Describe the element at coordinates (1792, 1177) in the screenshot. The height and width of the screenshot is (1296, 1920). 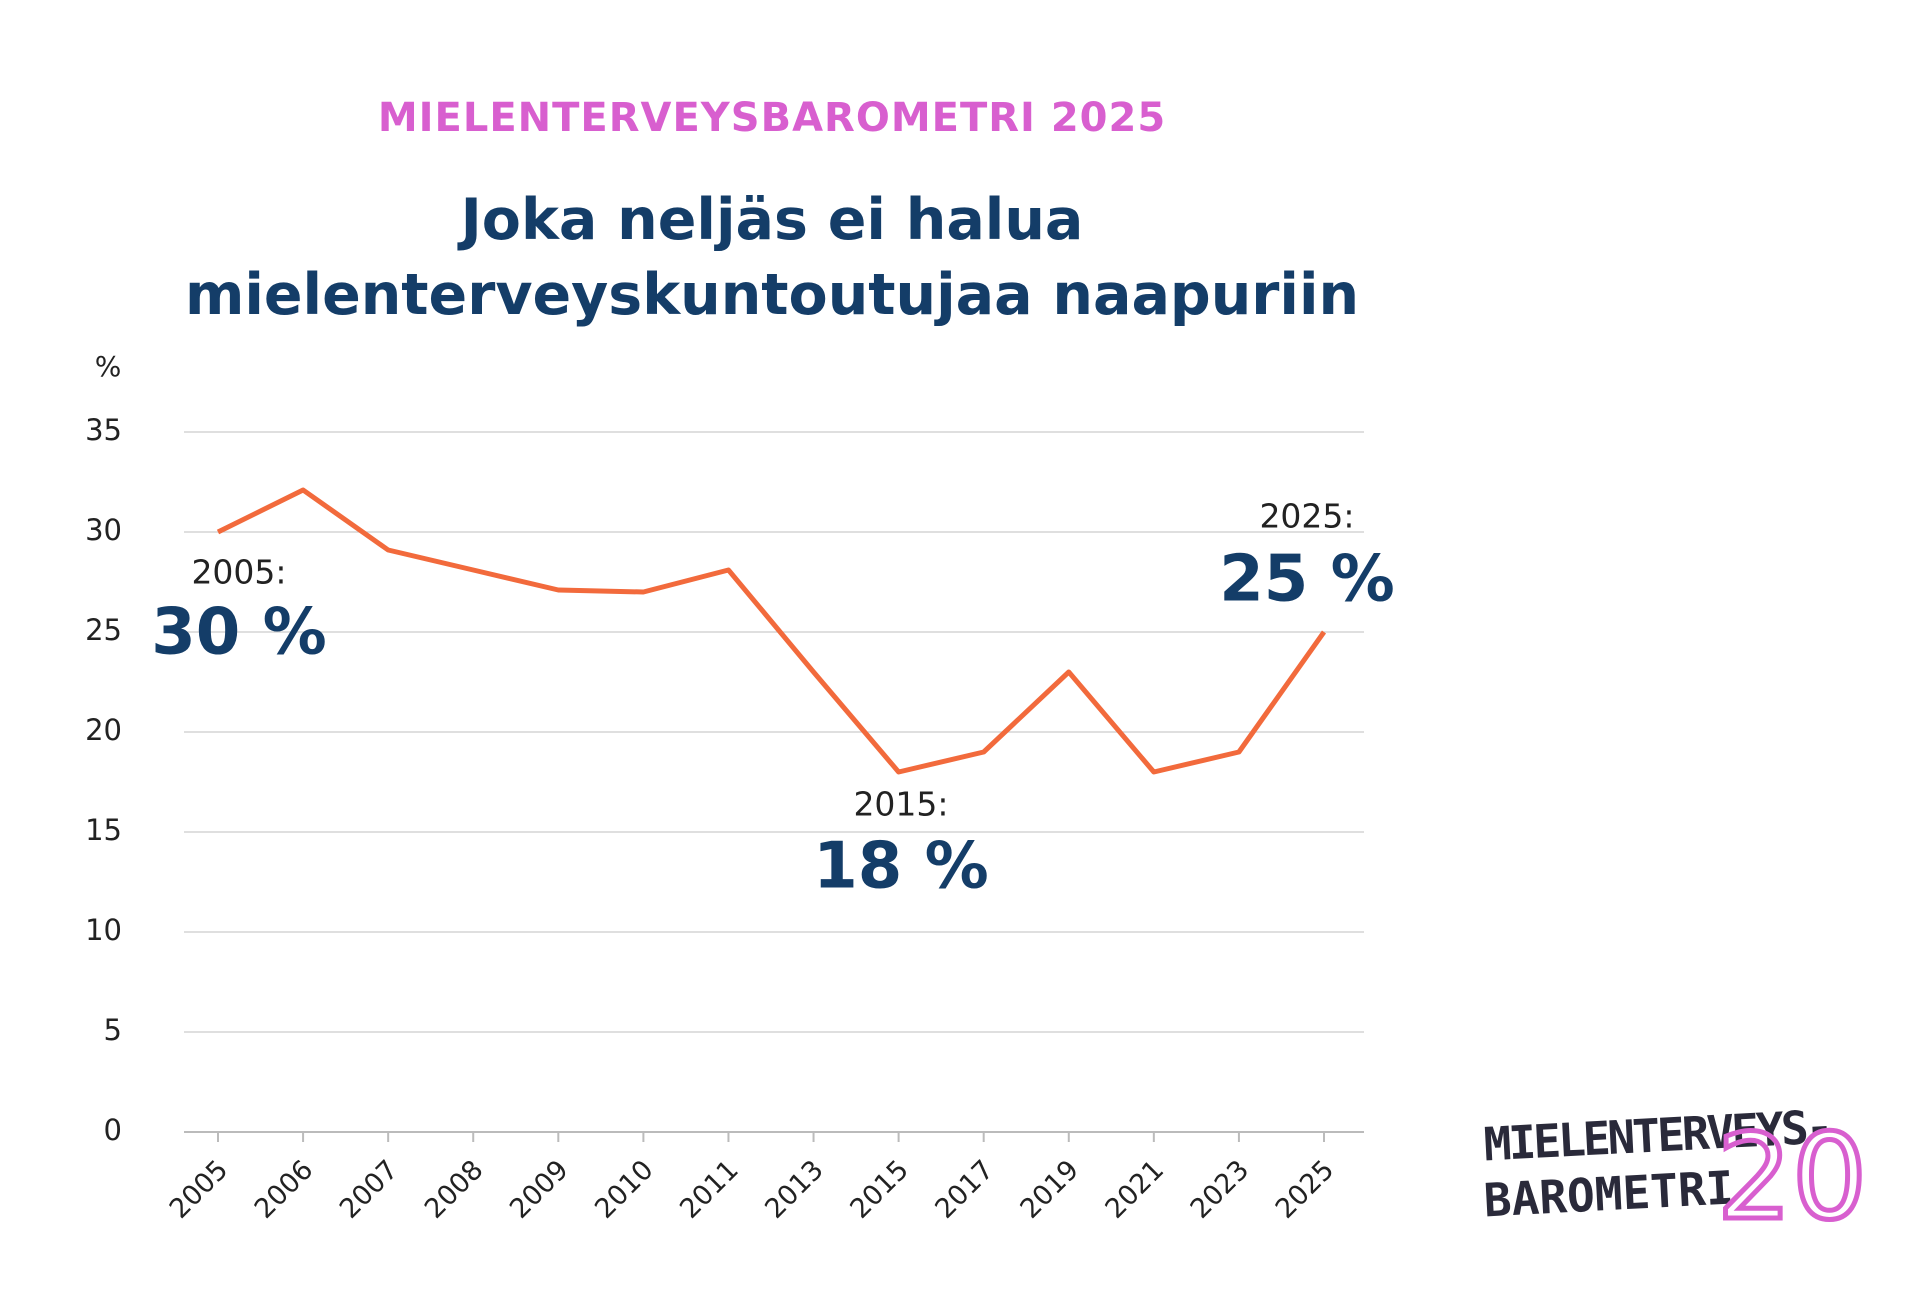
I see `logo-number: 20` at that location.